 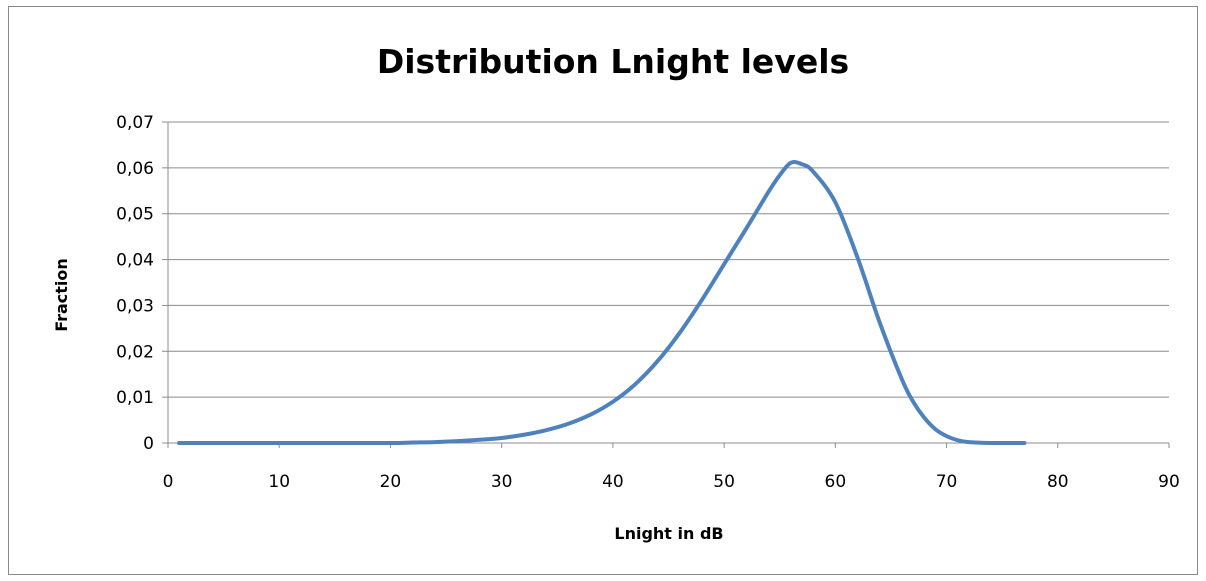 I want to click on x-tick-label: 0, so click(x=168, y=482).